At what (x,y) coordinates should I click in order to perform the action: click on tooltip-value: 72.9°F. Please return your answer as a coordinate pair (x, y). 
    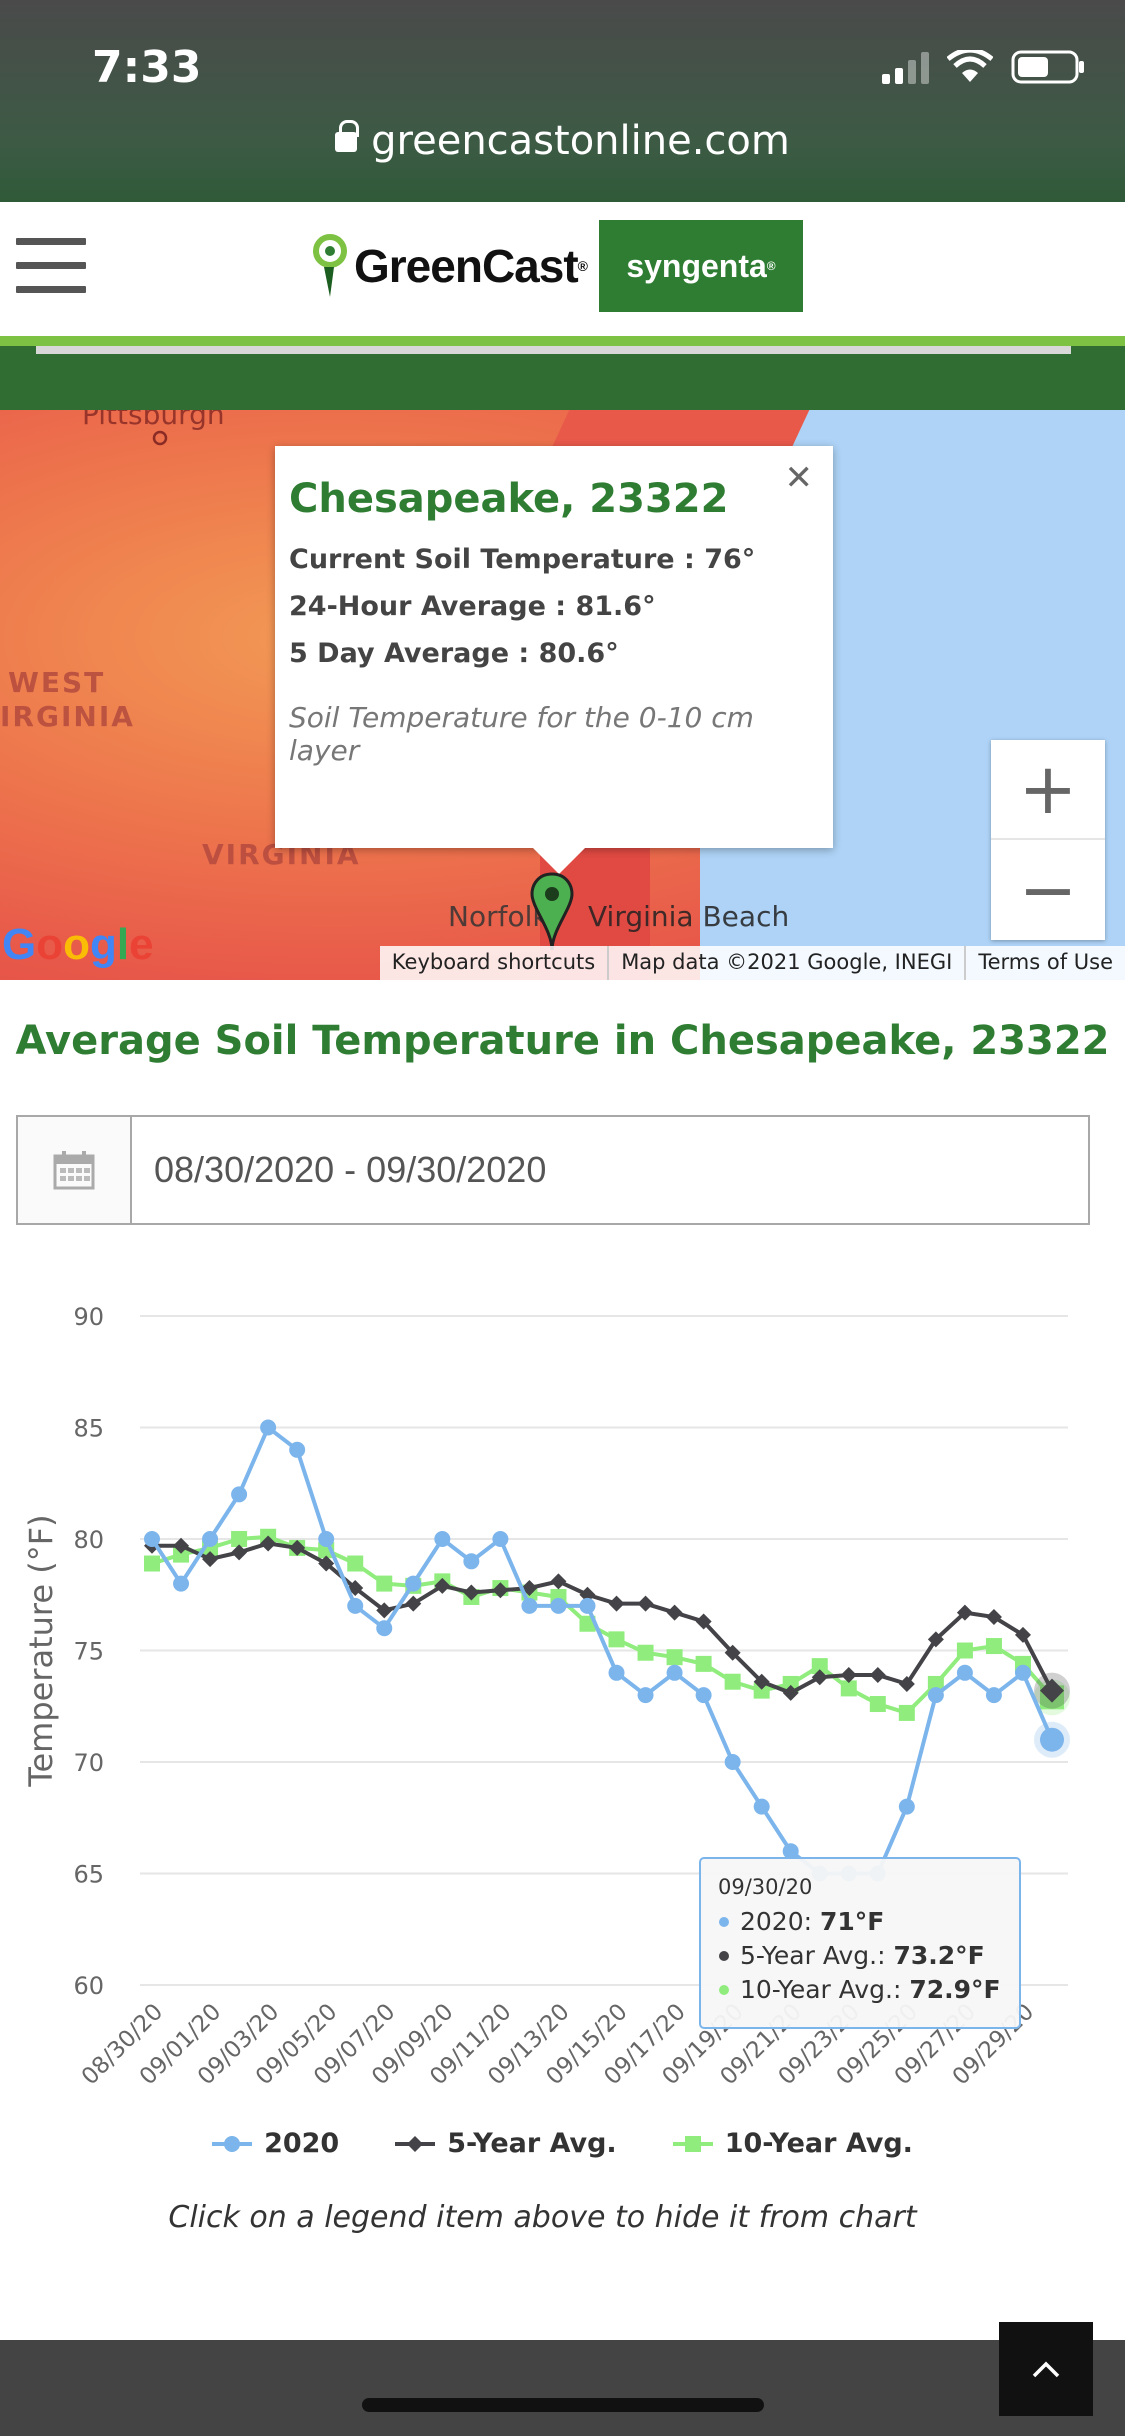
    Looking at the image, I should click on (954, 1989).